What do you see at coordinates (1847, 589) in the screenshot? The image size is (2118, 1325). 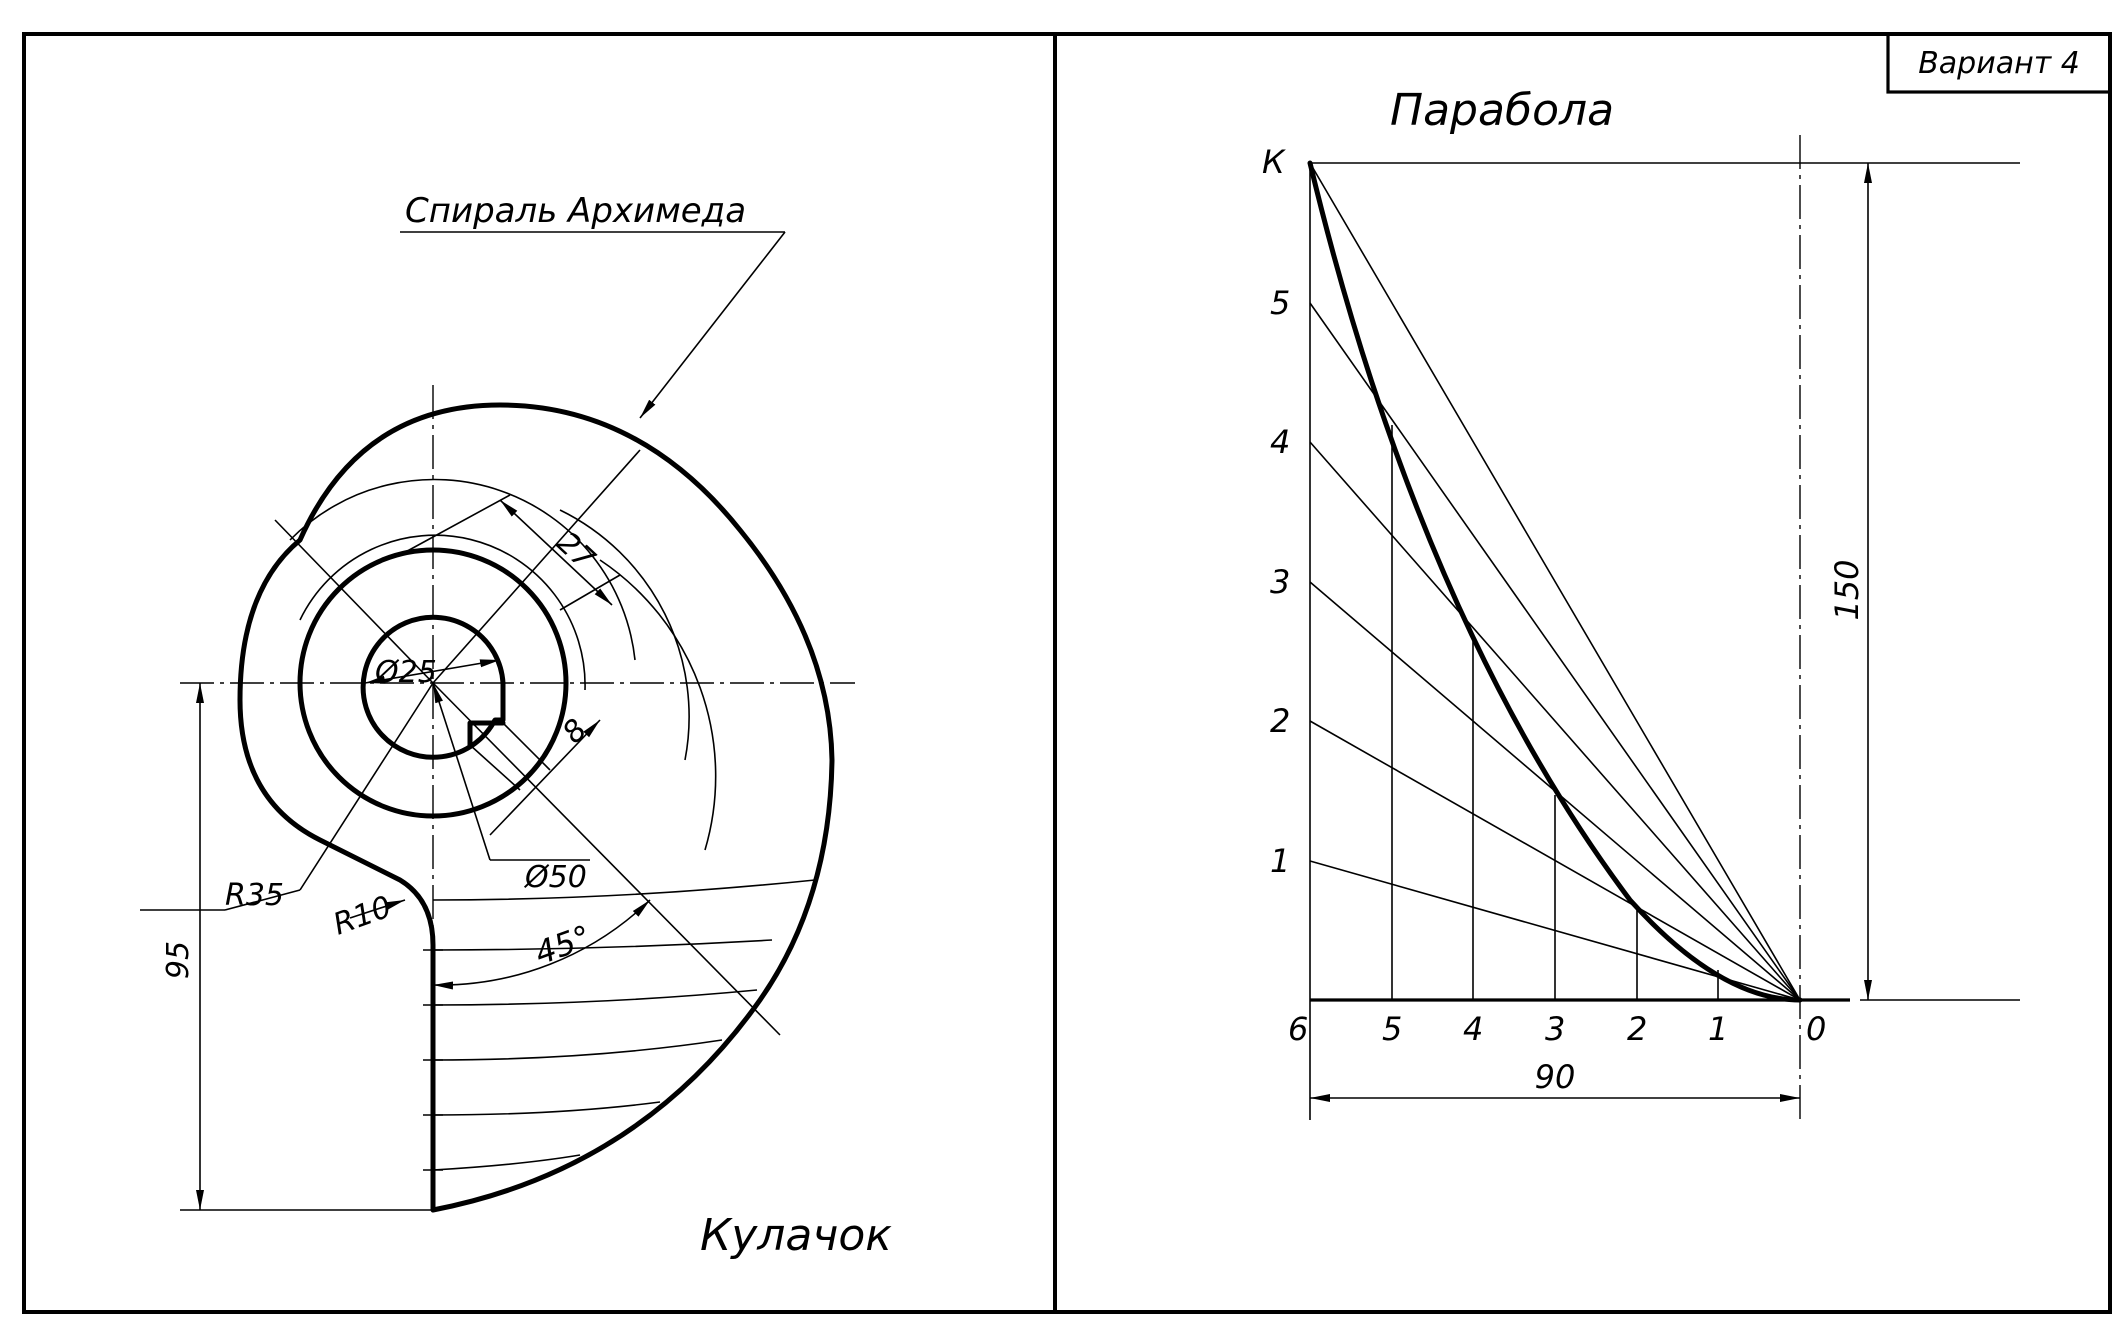 I see `dim-label-150: 150` at bounding box center [1847, 589].